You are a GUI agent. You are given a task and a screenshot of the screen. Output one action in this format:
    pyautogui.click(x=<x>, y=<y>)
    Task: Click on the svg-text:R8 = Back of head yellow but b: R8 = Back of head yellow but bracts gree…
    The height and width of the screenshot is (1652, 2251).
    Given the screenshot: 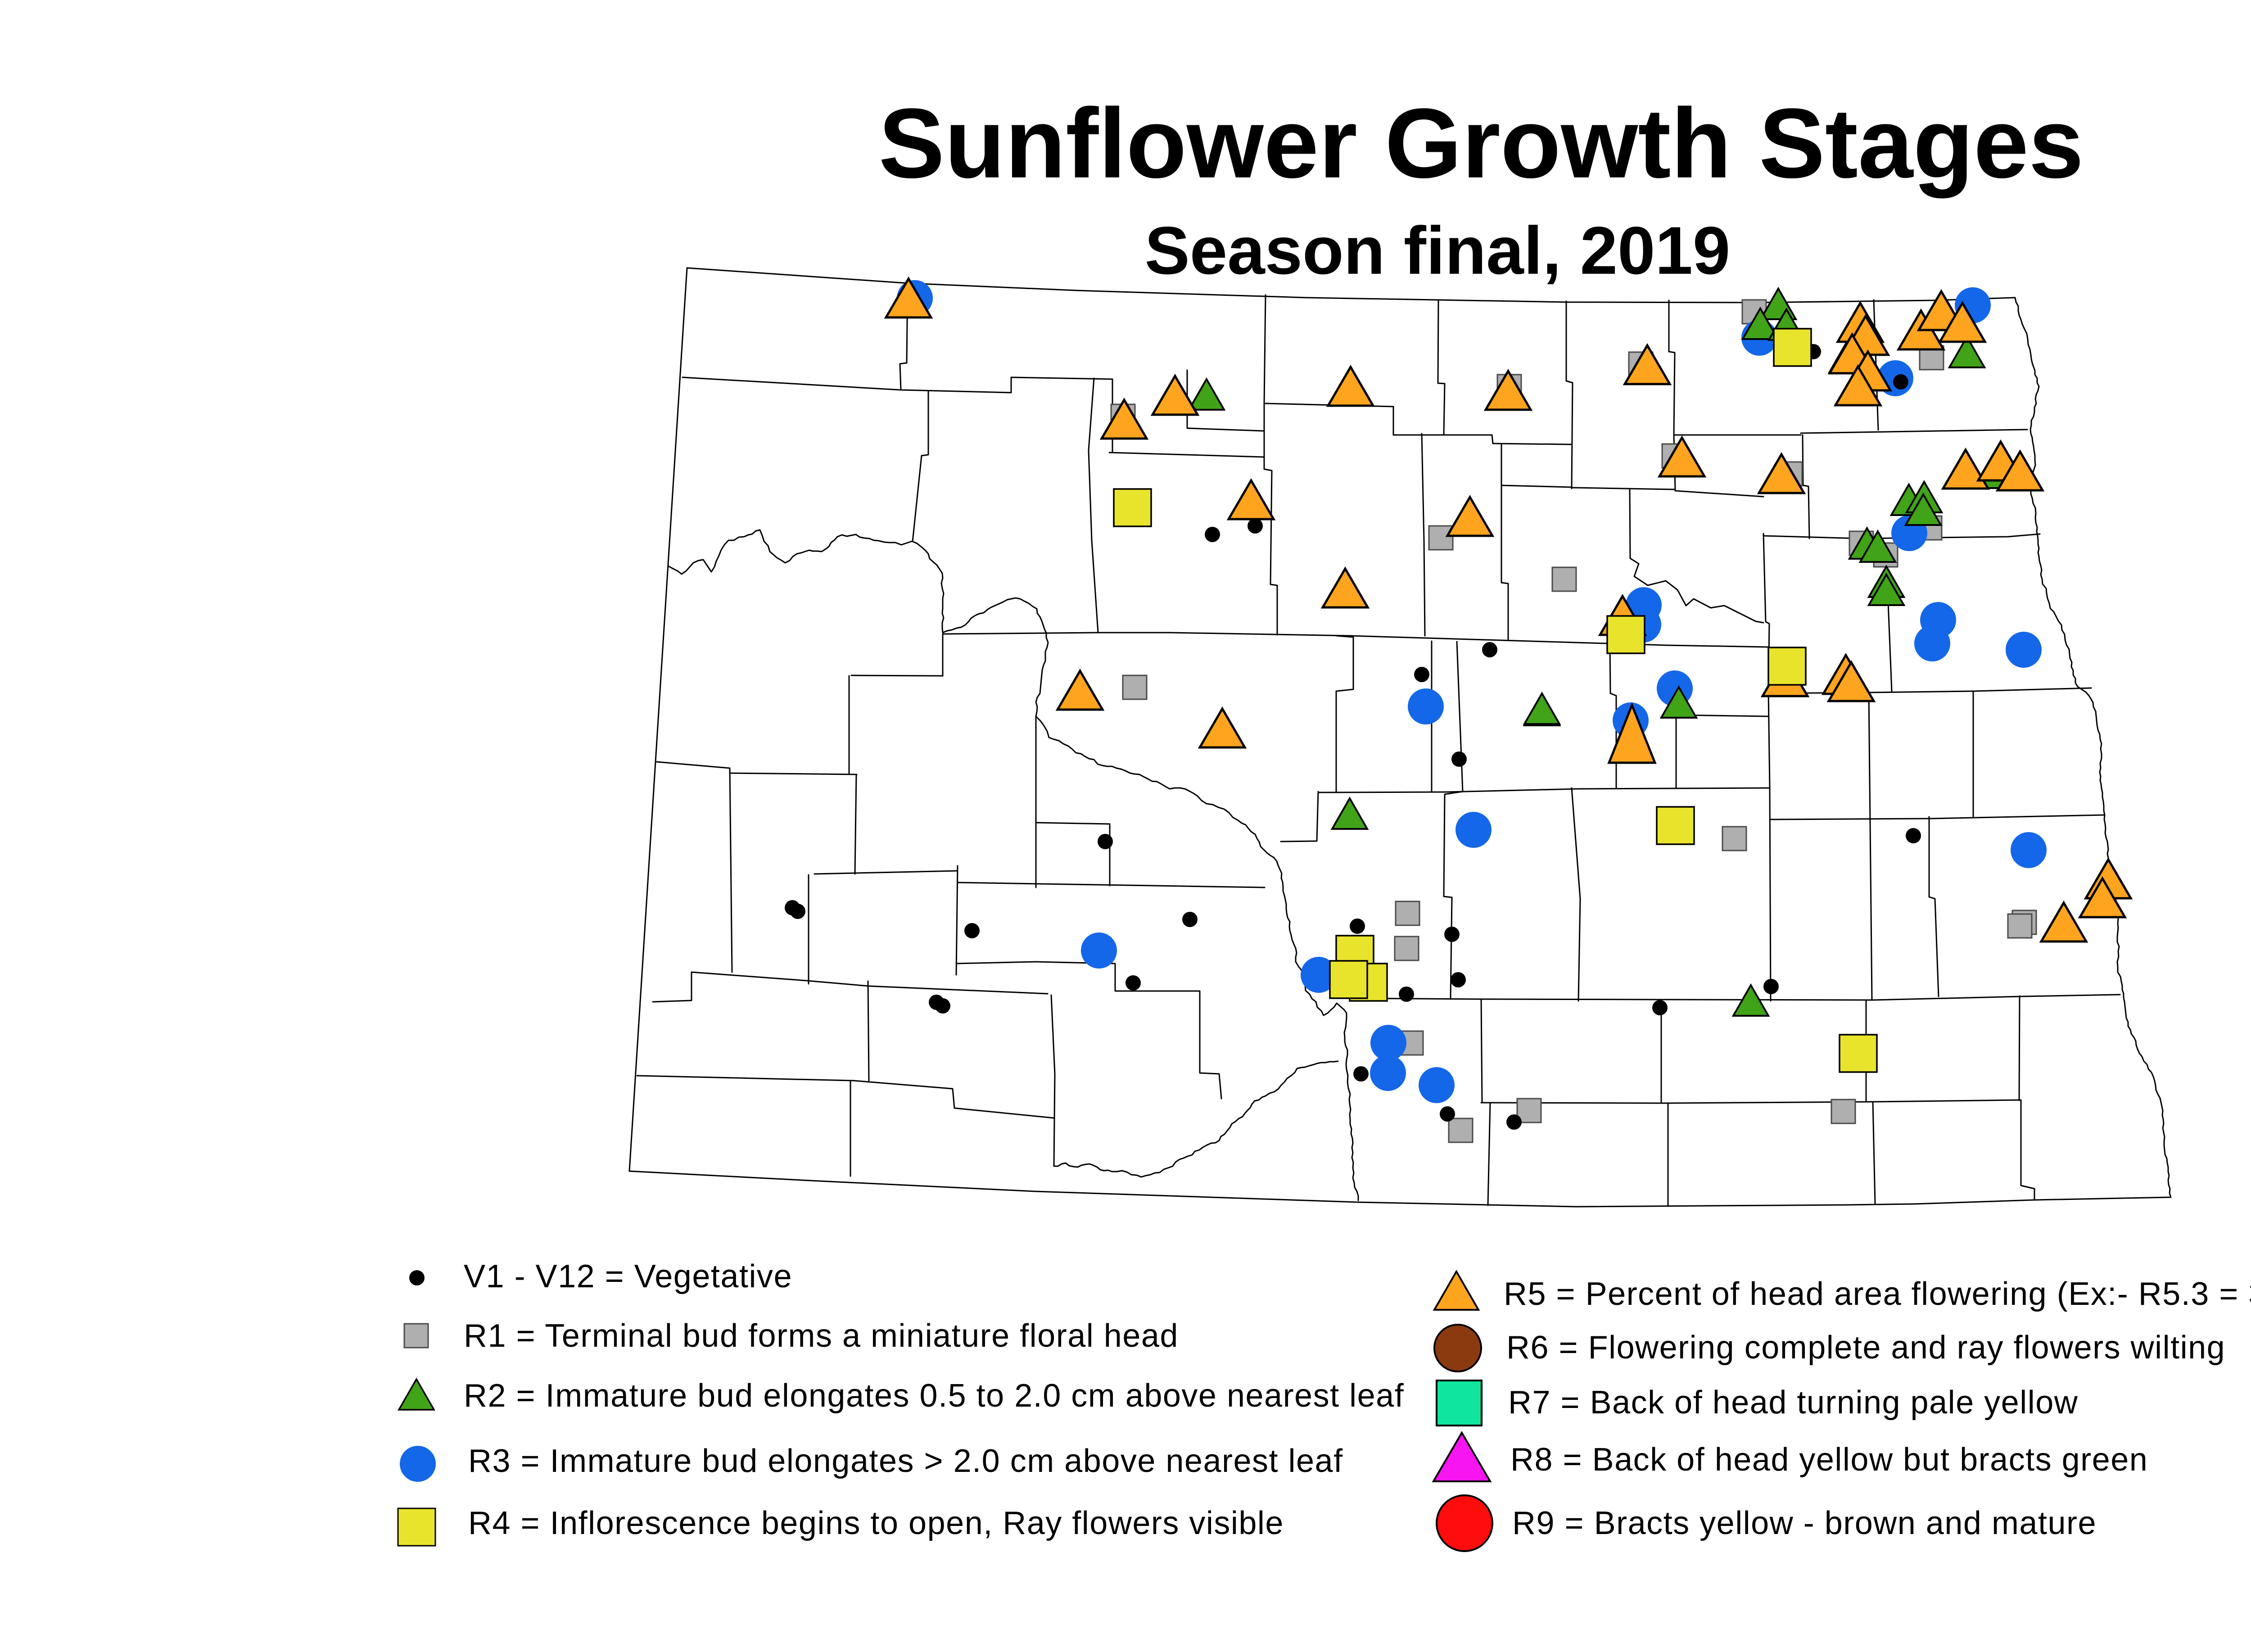 What is the action you would take?
    pyautogui.click(x=1829, y=1460)
    